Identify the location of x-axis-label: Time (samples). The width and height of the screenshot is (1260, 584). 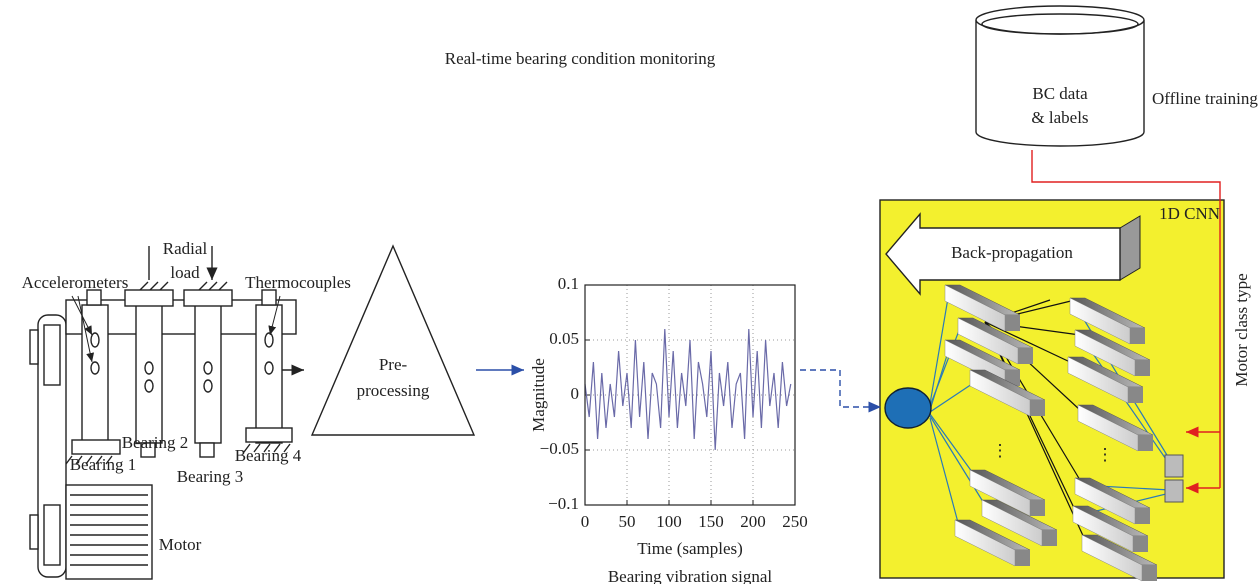
(690, 548).